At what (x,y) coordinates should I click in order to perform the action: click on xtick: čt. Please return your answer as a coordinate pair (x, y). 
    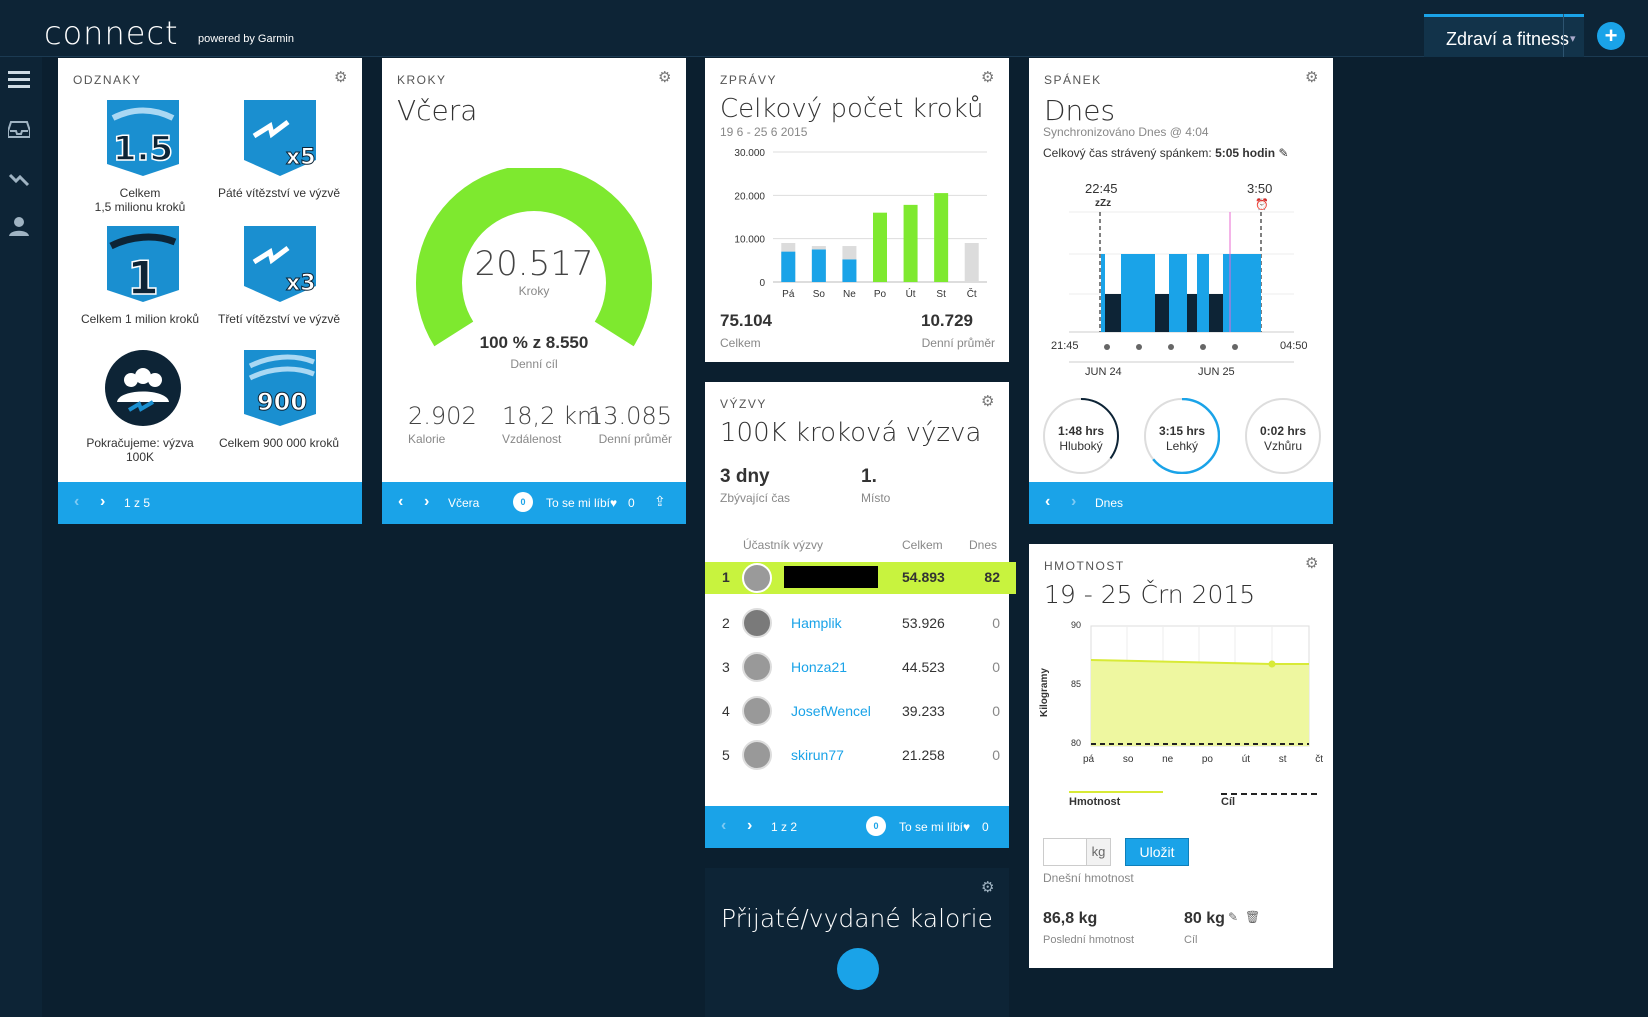
    Looking at the image, I should click on (1319, 759).